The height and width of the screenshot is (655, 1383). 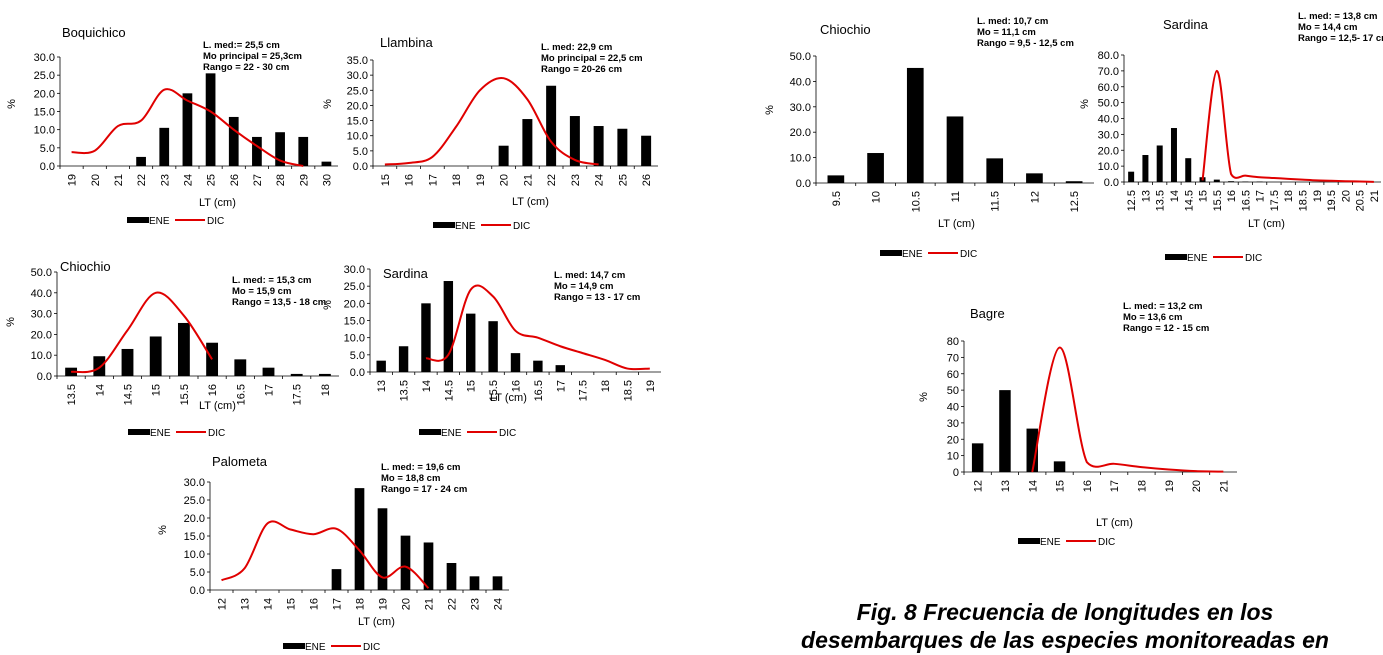 What do you see at coordinates (246, 67) in the screenshot?
I see `stats-line: Rango = 22 - 30 cm` at bounding box center [246, 67].